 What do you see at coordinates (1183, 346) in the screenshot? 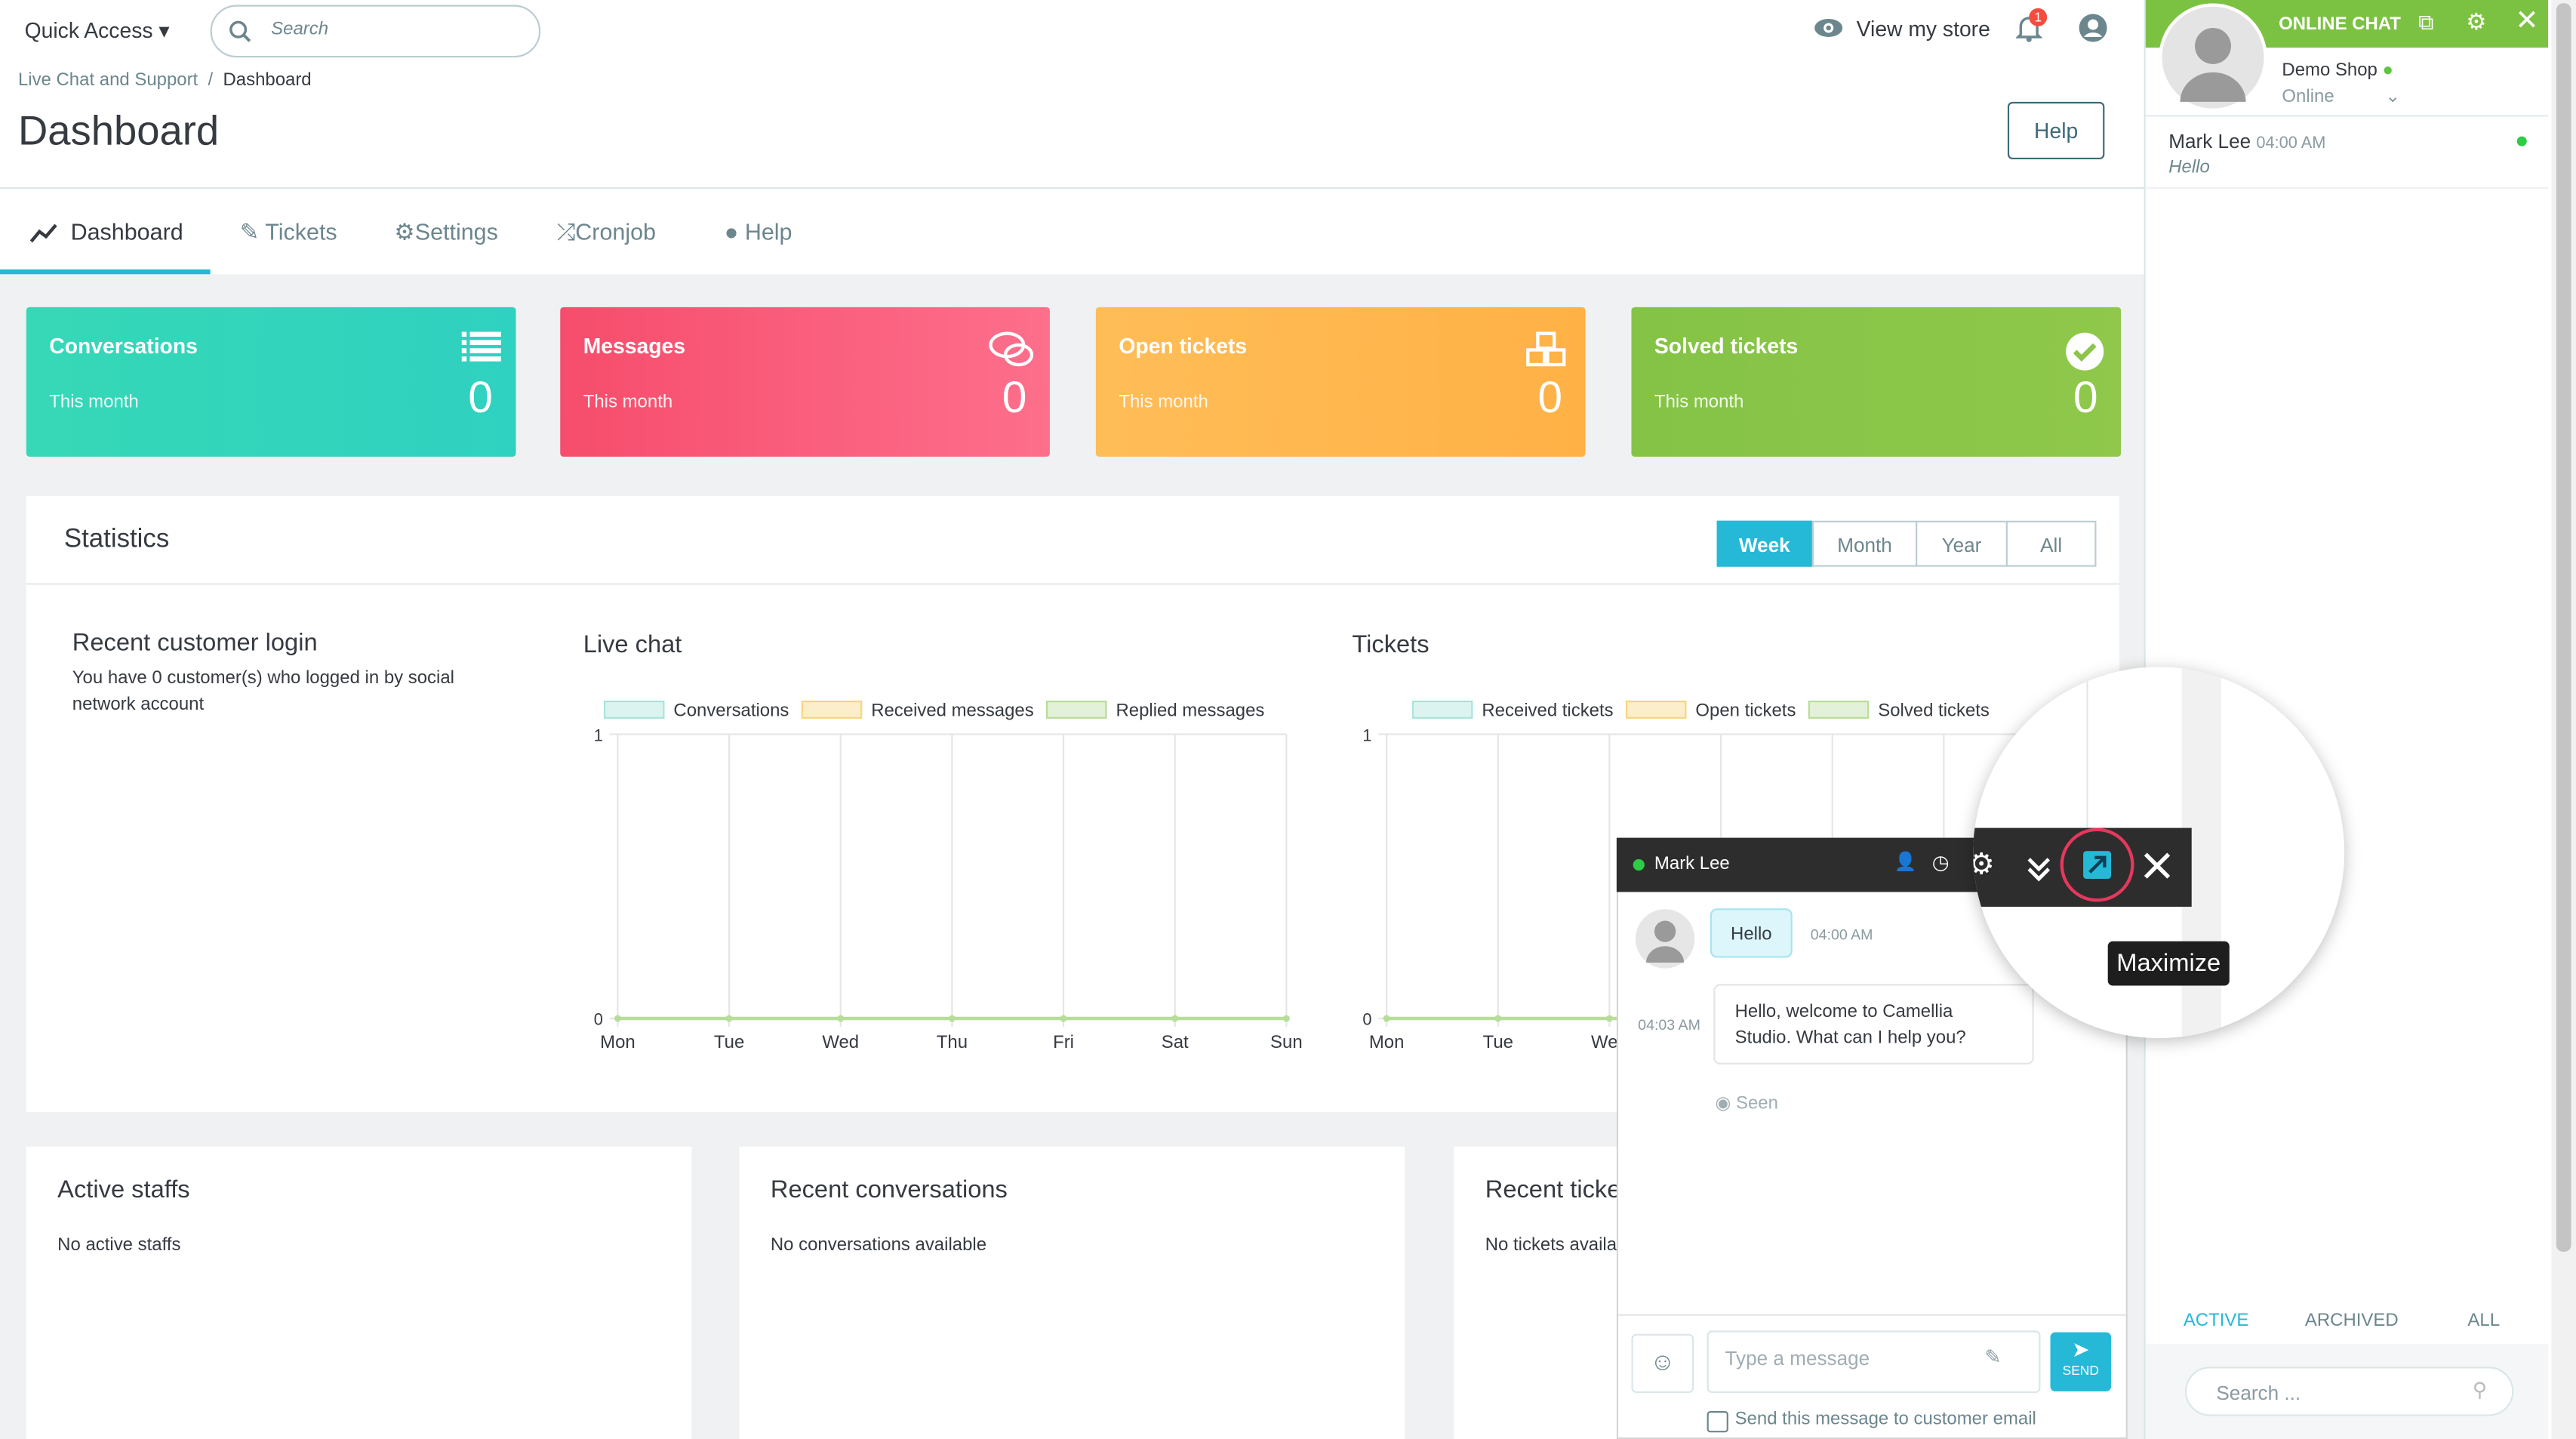
I see `card-title: Open tickets` at bounding box center [1183, 346].